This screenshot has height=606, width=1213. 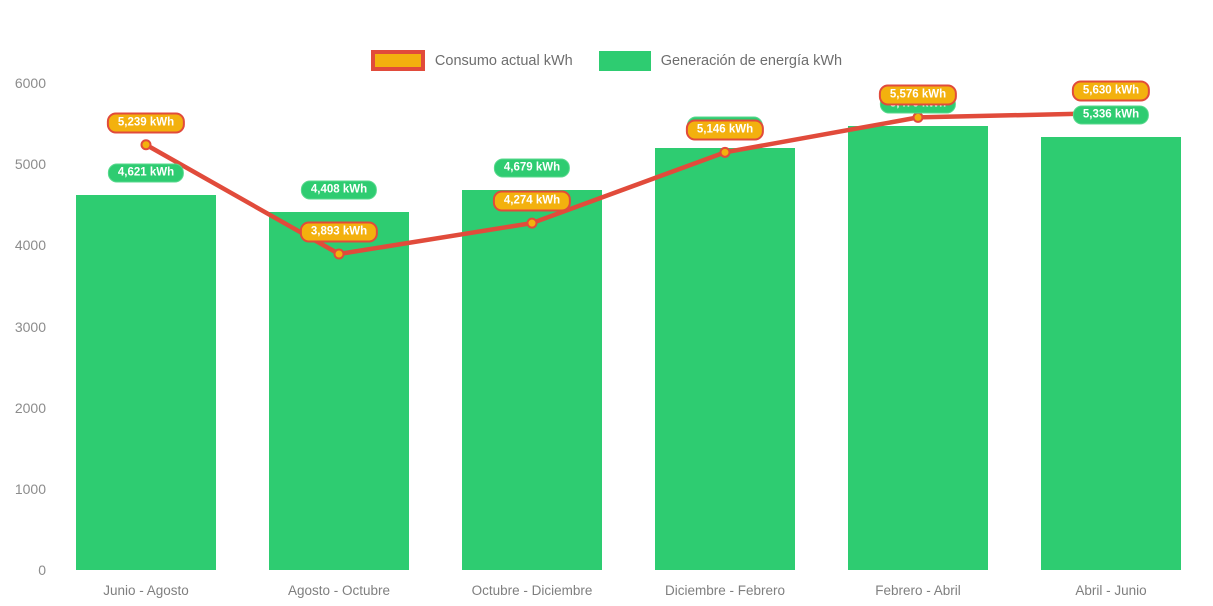 I want to click on x-axis-label: Junio - Agosto, so click(x=146, y=590).